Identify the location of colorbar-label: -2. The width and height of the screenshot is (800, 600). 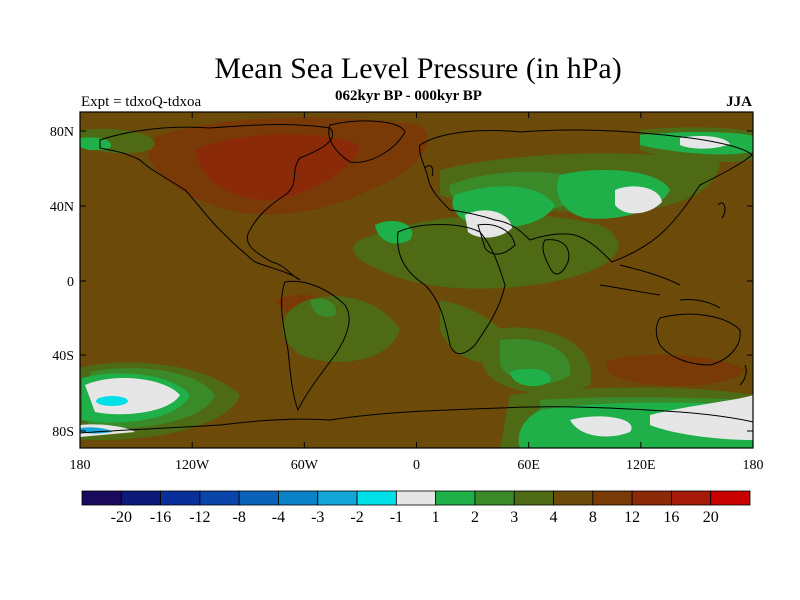
(356, 517).